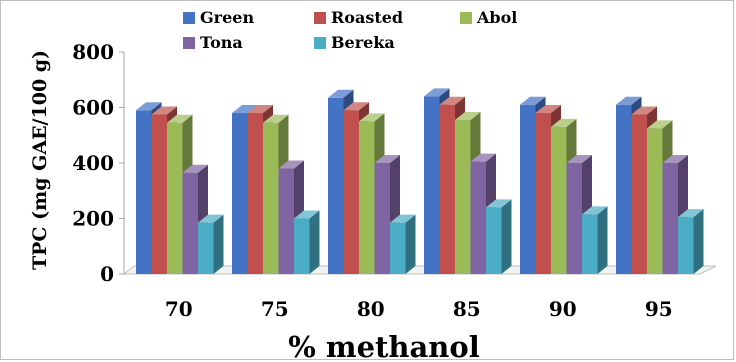 Image resolution: width=736 pixels, height=362 pixels. I want to click on legend-label: Roasted, so click(367, 17).